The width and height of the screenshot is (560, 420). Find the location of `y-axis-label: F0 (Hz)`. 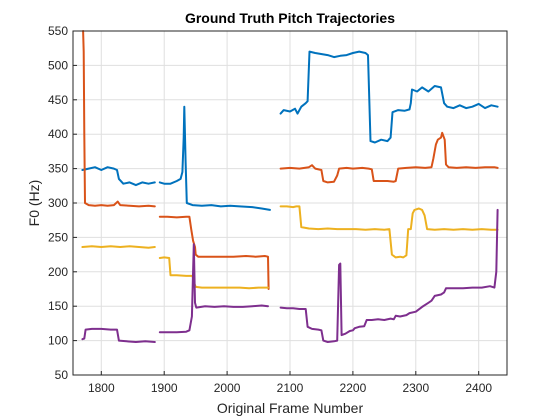

y-axis-label: F0 (Hz) is located at coordinates (34, 203).